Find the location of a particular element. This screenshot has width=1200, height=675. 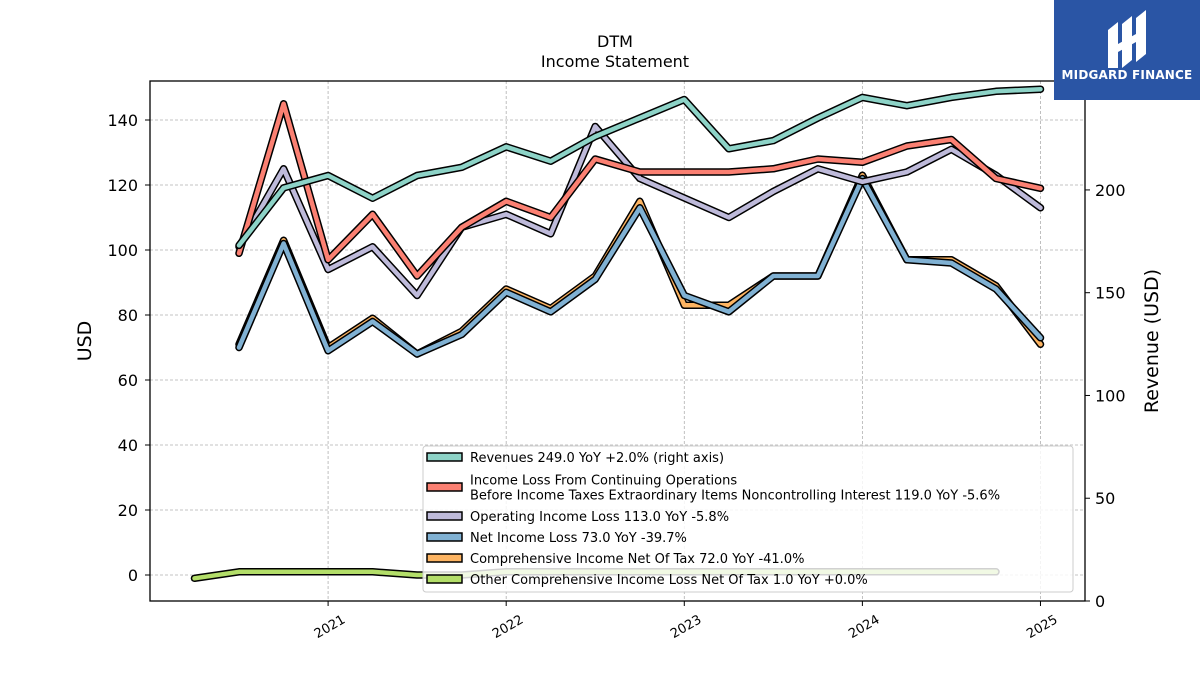

y-axis-label: USD is located at coordinates (85, 341).